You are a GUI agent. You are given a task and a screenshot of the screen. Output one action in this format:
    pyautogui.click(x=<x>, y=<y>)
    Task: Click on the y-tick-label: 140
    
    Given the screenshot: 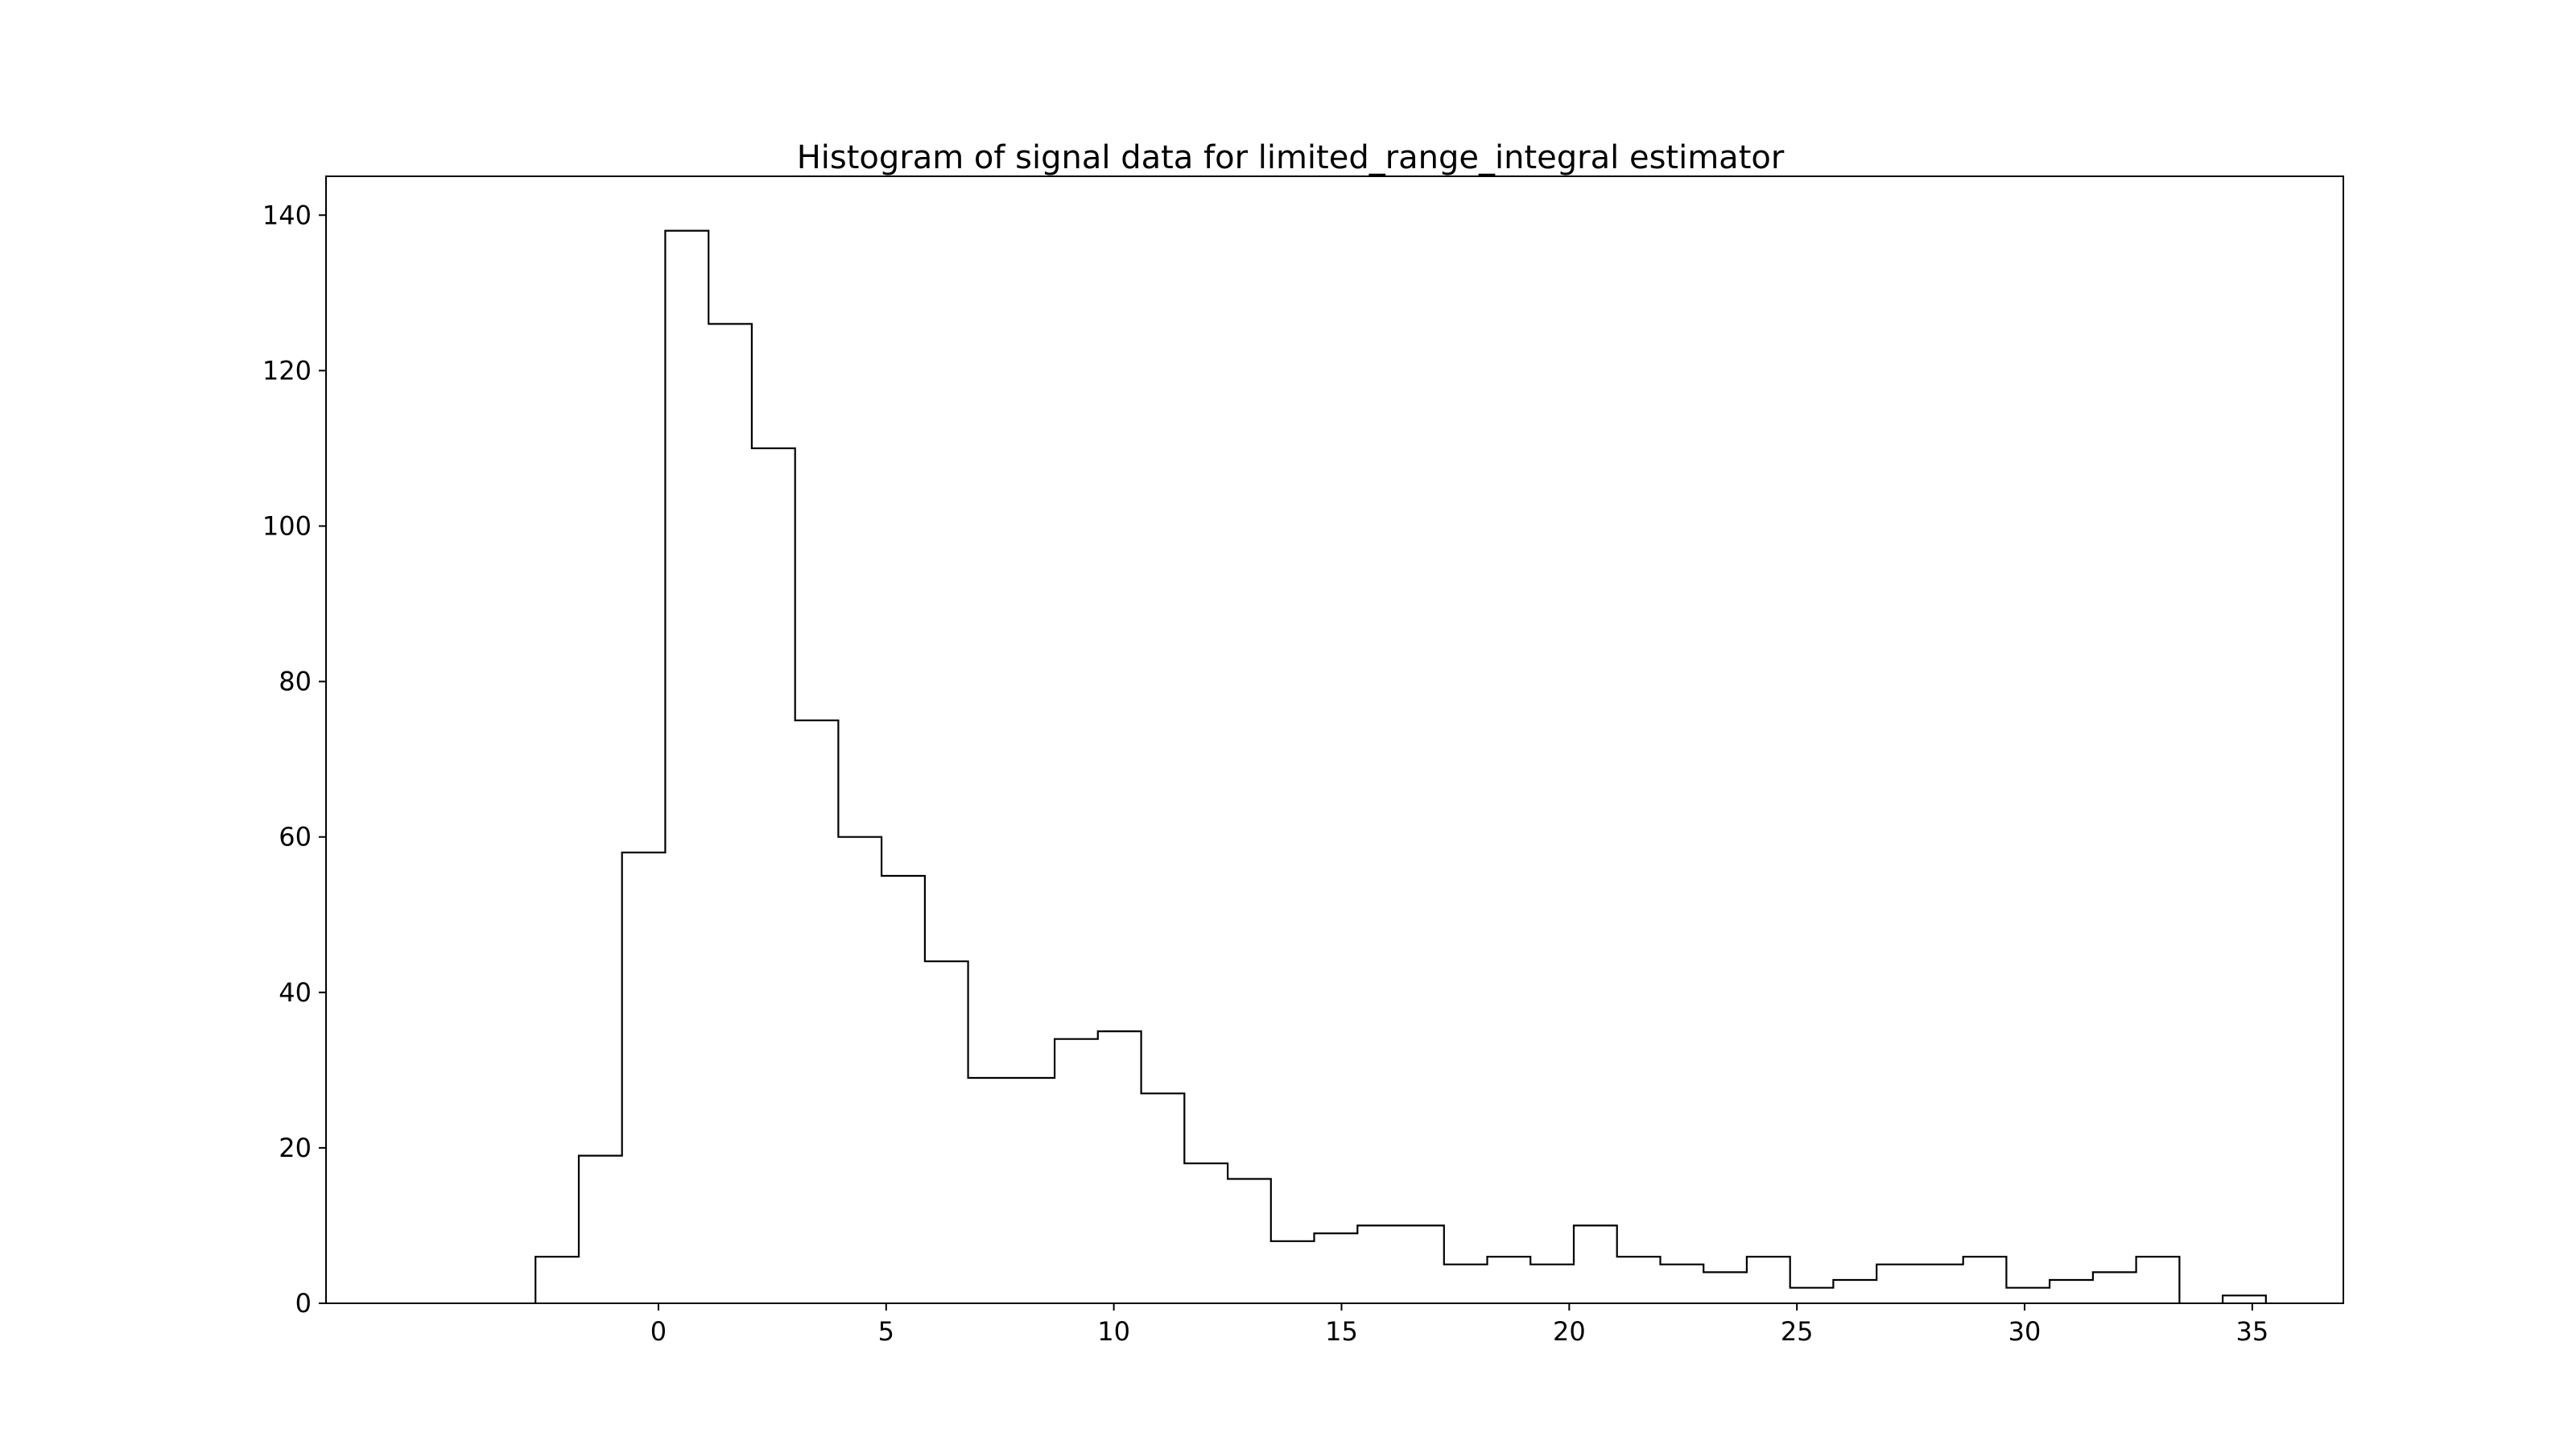 What is the action you would take?
    pyautogui.click(x=287, y=215)
    